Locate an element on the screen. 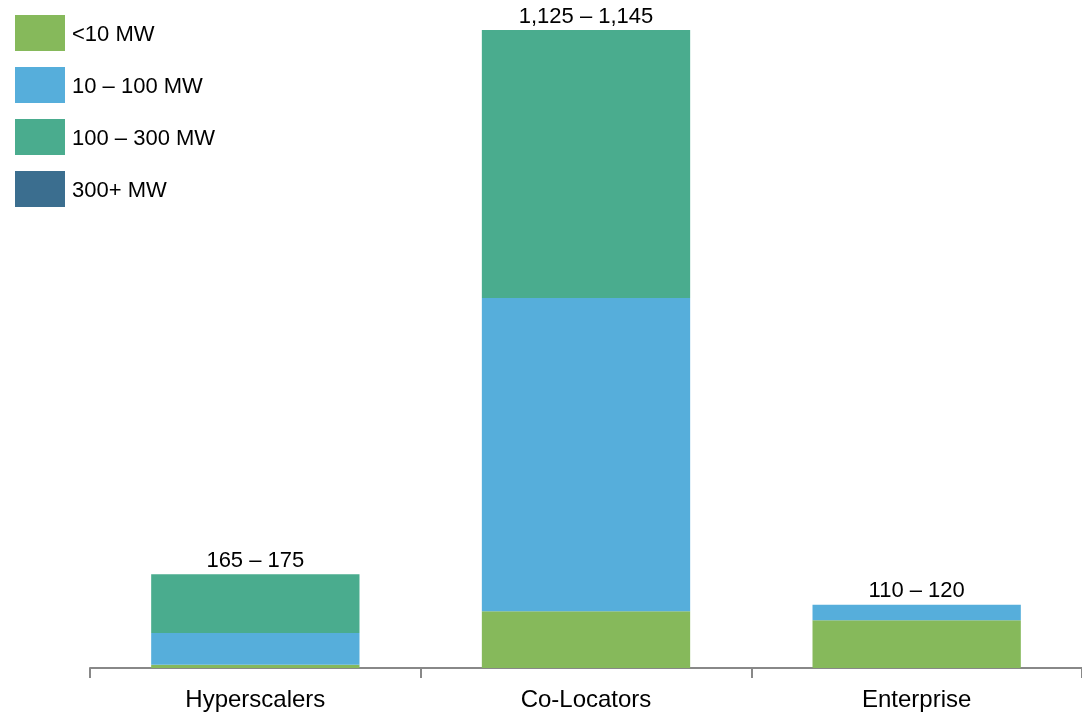 This screenshot has width=1082, height=723. x-tick-label: Co-Locators is located at coordinates (586, 698).